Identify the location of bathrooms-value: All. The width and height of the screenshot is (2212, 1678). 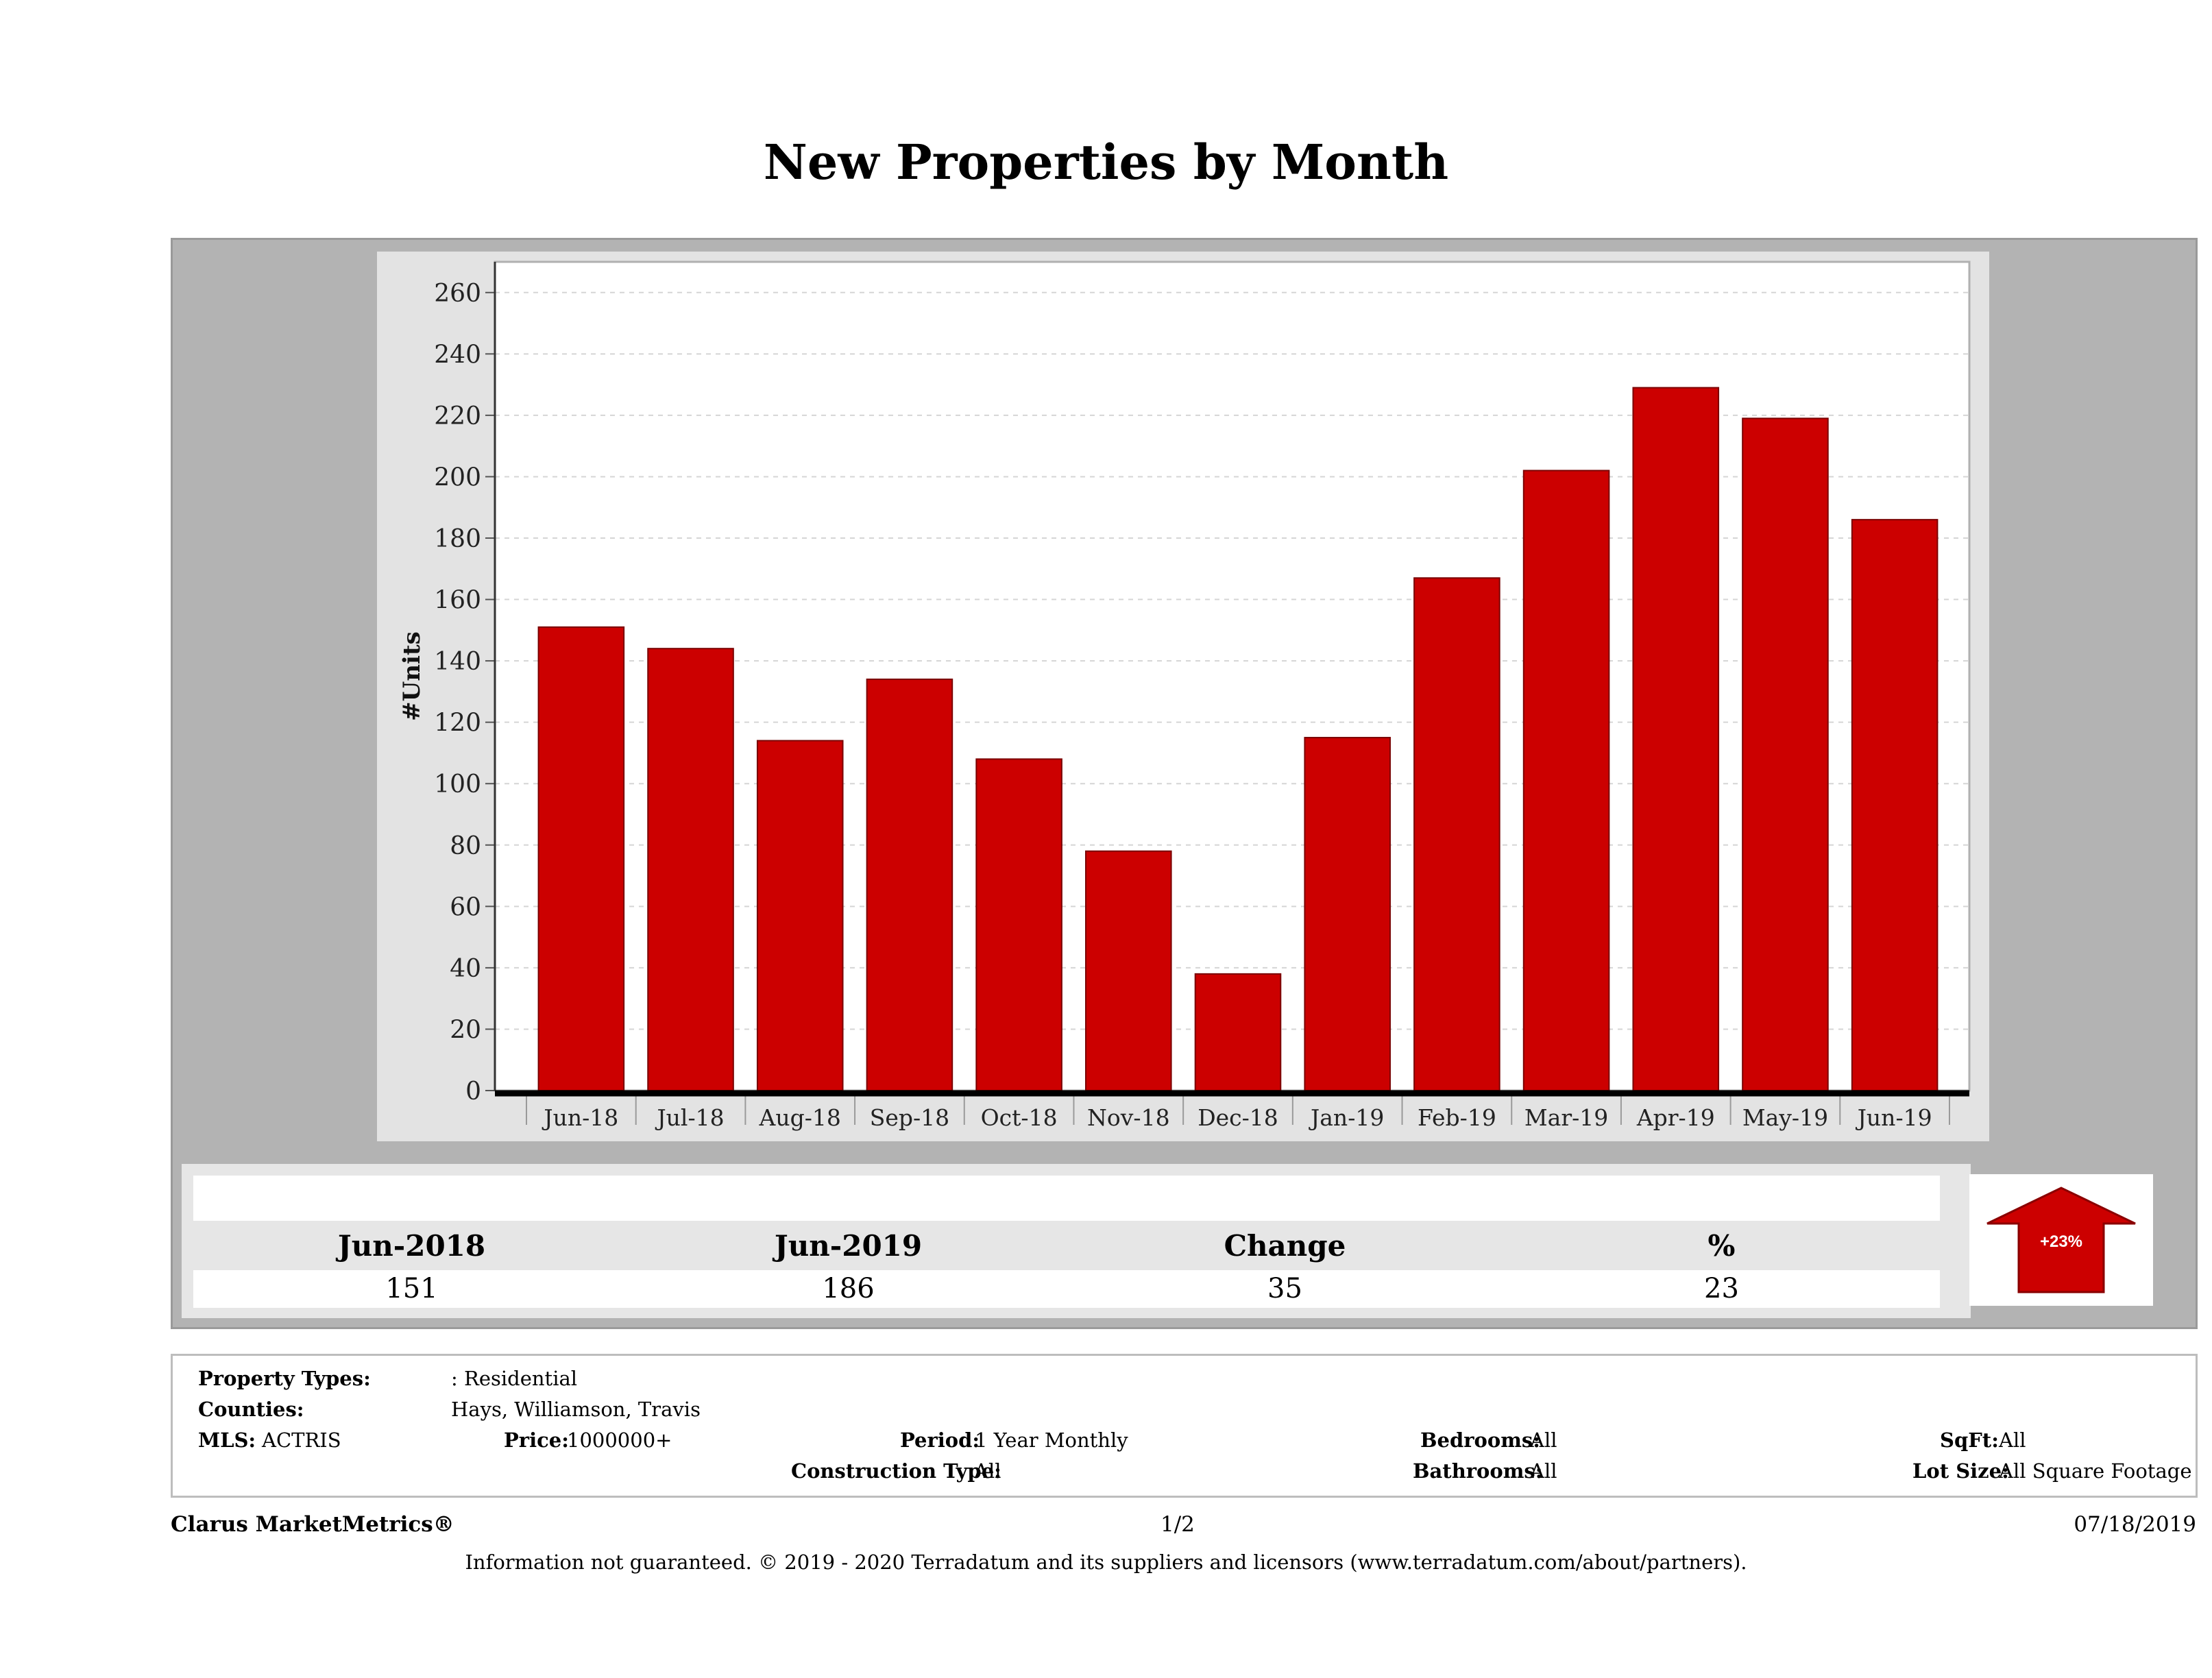
(1544, 1471).